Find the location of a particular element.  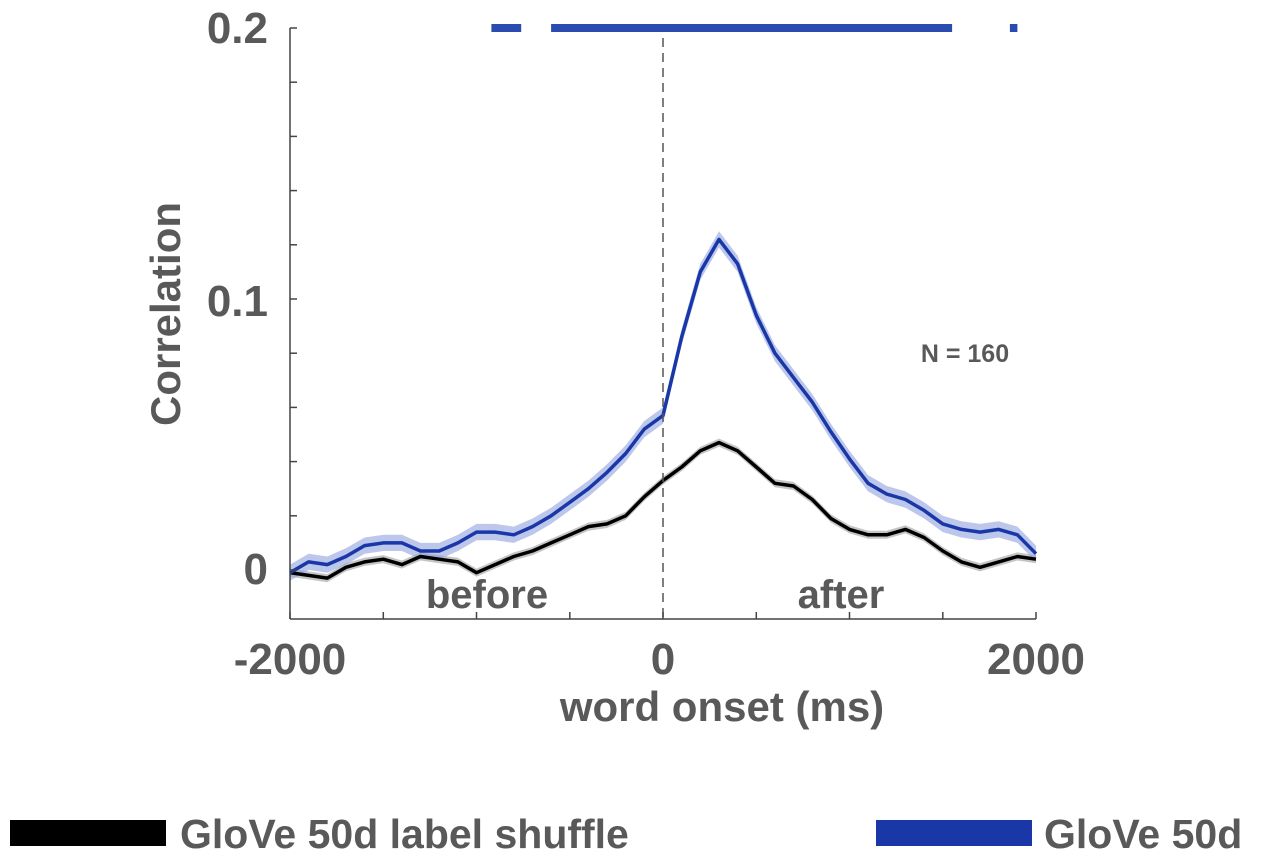

y-tick-label-0.1: 0.1 is located at coordinates (237, 301).